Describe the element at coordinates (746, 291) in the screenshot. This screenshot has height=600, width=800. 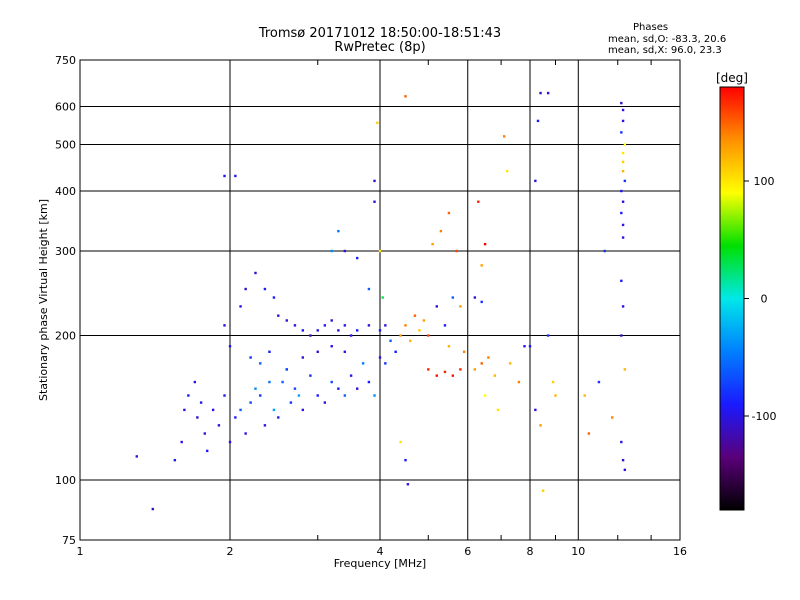
I see `colorbar: [deg] 100 0 -100` at that location.